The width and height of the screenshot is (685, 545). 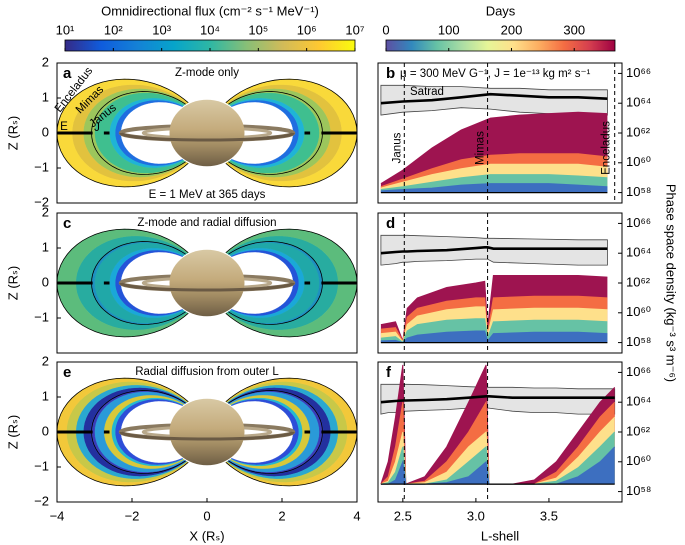 I want to click on colorbar-tick-label: 10¹, so click(x=65, y=29).